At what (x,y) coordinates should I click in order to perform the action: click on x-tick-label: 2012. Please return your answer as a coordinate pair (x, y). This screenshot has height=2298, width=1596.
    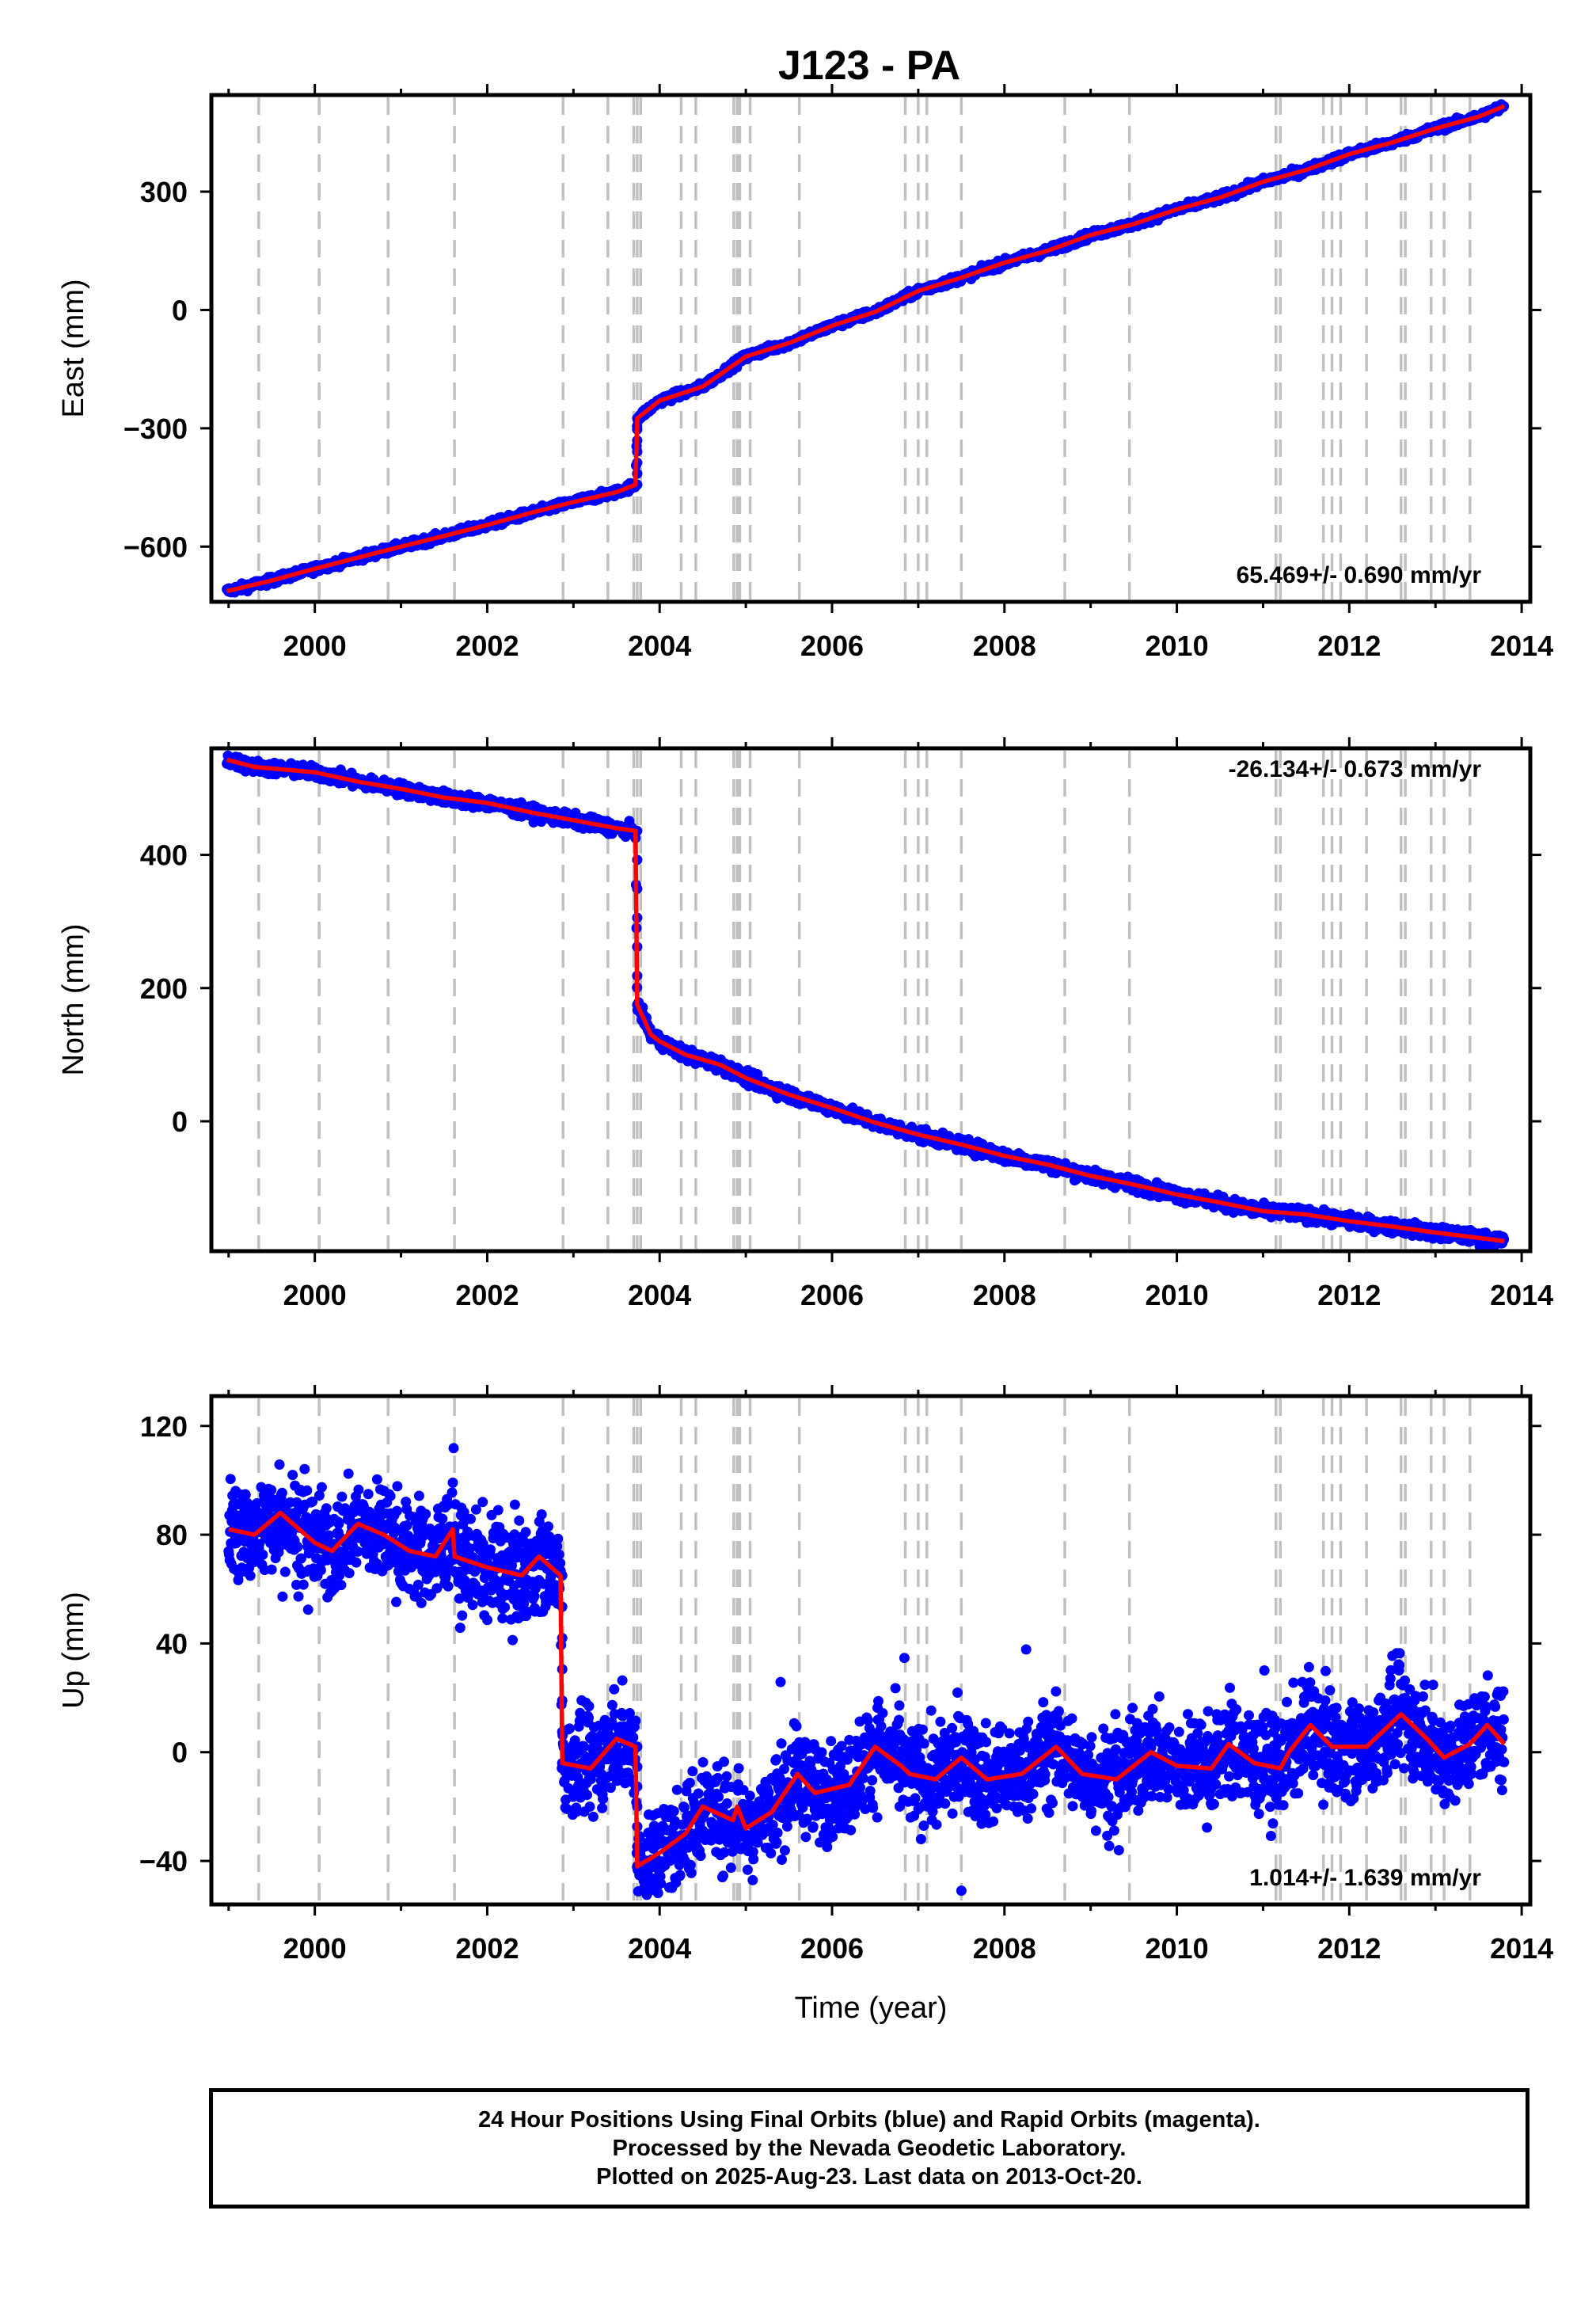
    Looking at the image, I should click on (1349, 646).